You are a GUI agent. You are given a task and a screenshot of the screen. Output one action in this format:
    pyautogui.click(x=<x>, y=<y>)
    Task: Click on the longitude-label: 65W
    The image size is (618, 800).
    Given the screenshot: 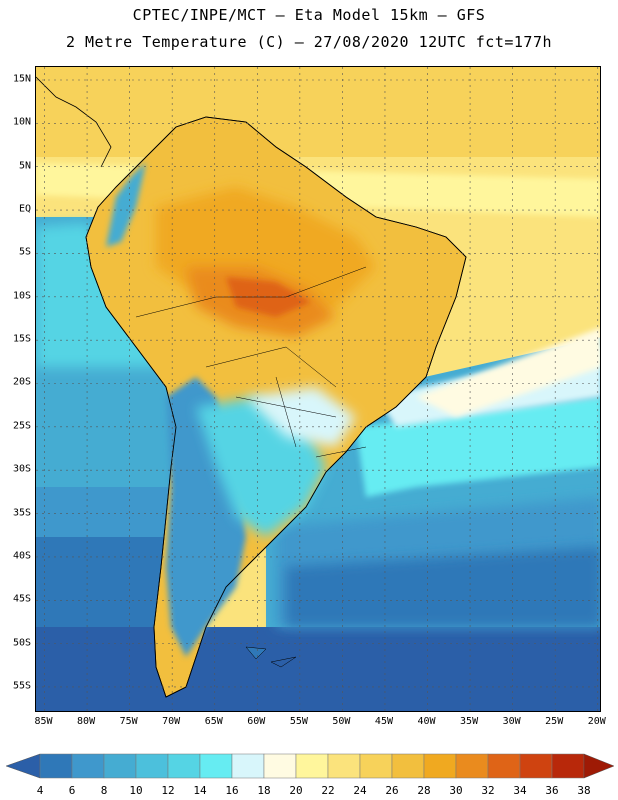 What is the action you would take?
    pyautogui.click(x=213, y=721)
    